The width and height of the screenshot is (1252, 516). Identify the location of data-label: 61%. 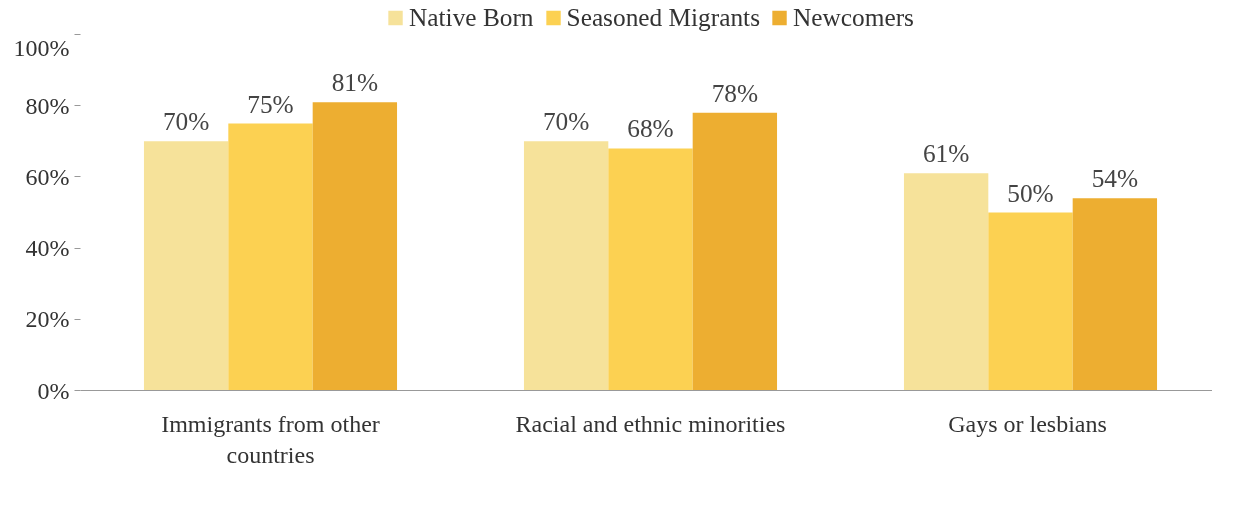
(946, 153).